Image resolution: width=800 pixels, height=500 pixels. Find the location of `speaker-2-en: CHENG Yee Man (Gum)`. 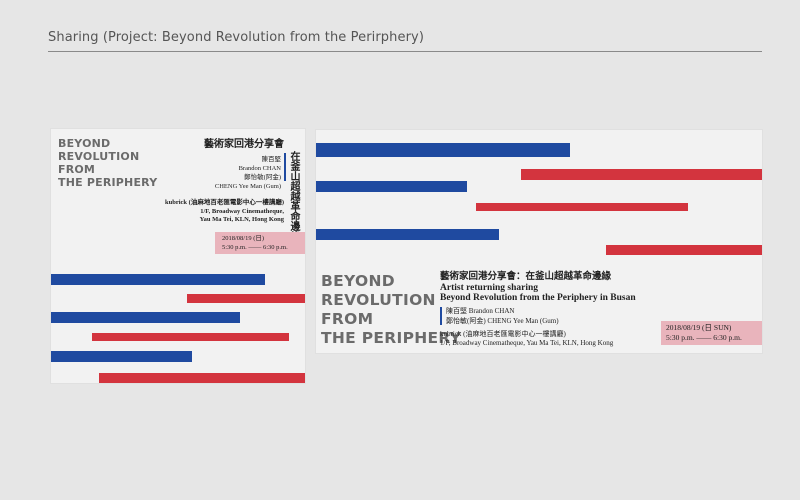

speaker-2-en: CHENG Yee Man (Gum) is located at coordinates (247, 186).